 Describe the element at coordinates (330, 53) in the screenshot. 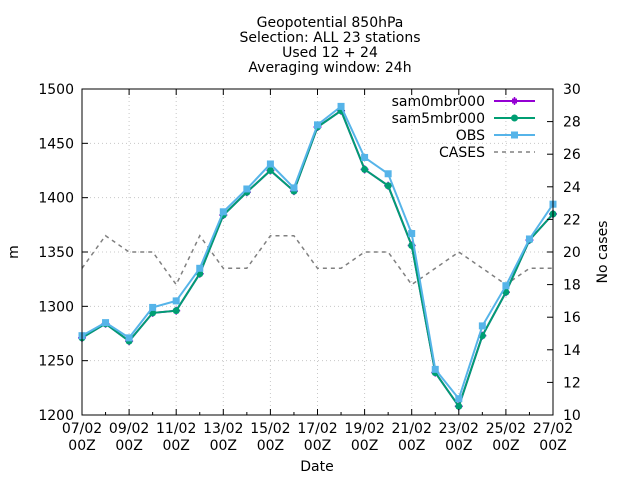

I see `title-line-3: Used 12 + 24` at that location.